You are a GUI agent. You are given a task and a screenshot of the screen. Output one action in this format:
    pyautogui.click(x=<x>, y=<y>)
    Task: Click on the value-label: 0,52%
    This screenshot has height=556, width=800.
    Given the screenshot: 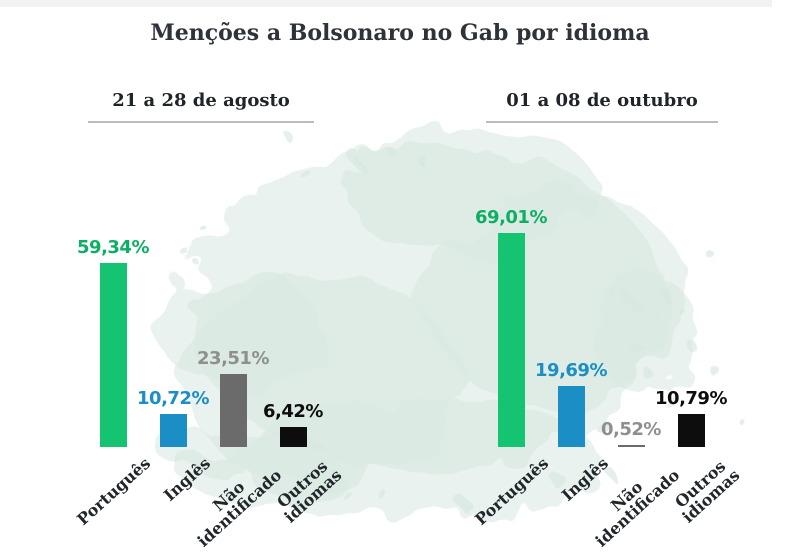 What is the action you would take?
    pyautogui.click(x=631, y=429)
    